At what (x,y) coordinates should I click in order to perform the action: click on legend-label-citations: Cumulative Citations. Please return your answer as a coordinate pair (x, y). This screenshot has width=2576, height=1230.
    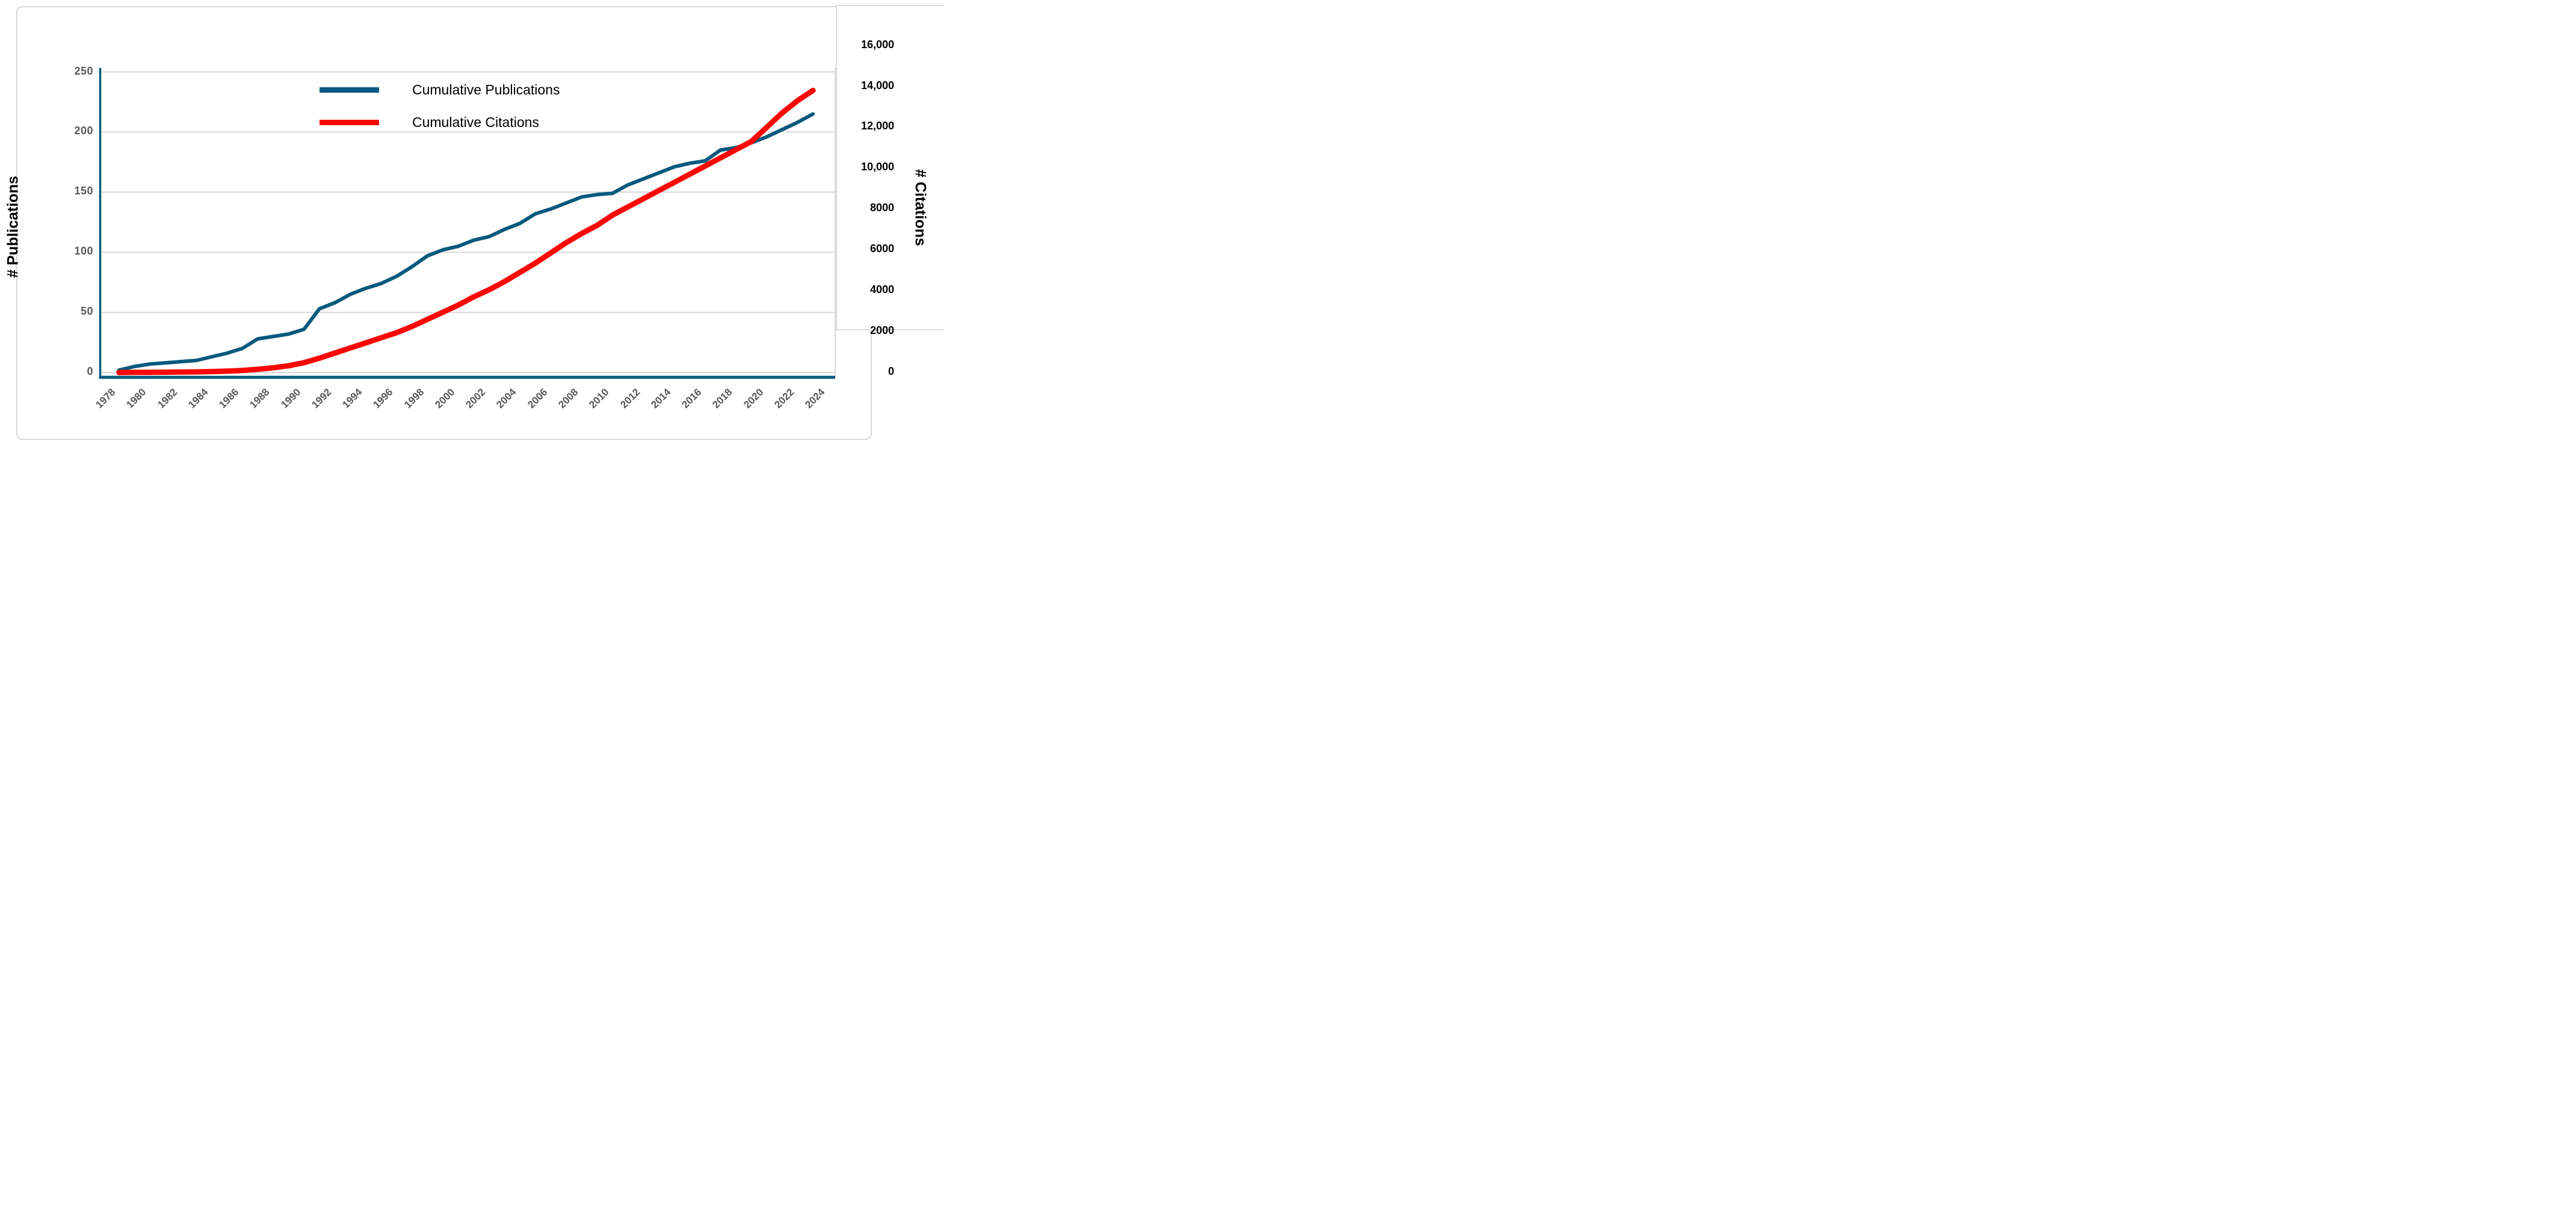
    Looking at the image, I should click on (475, 122).